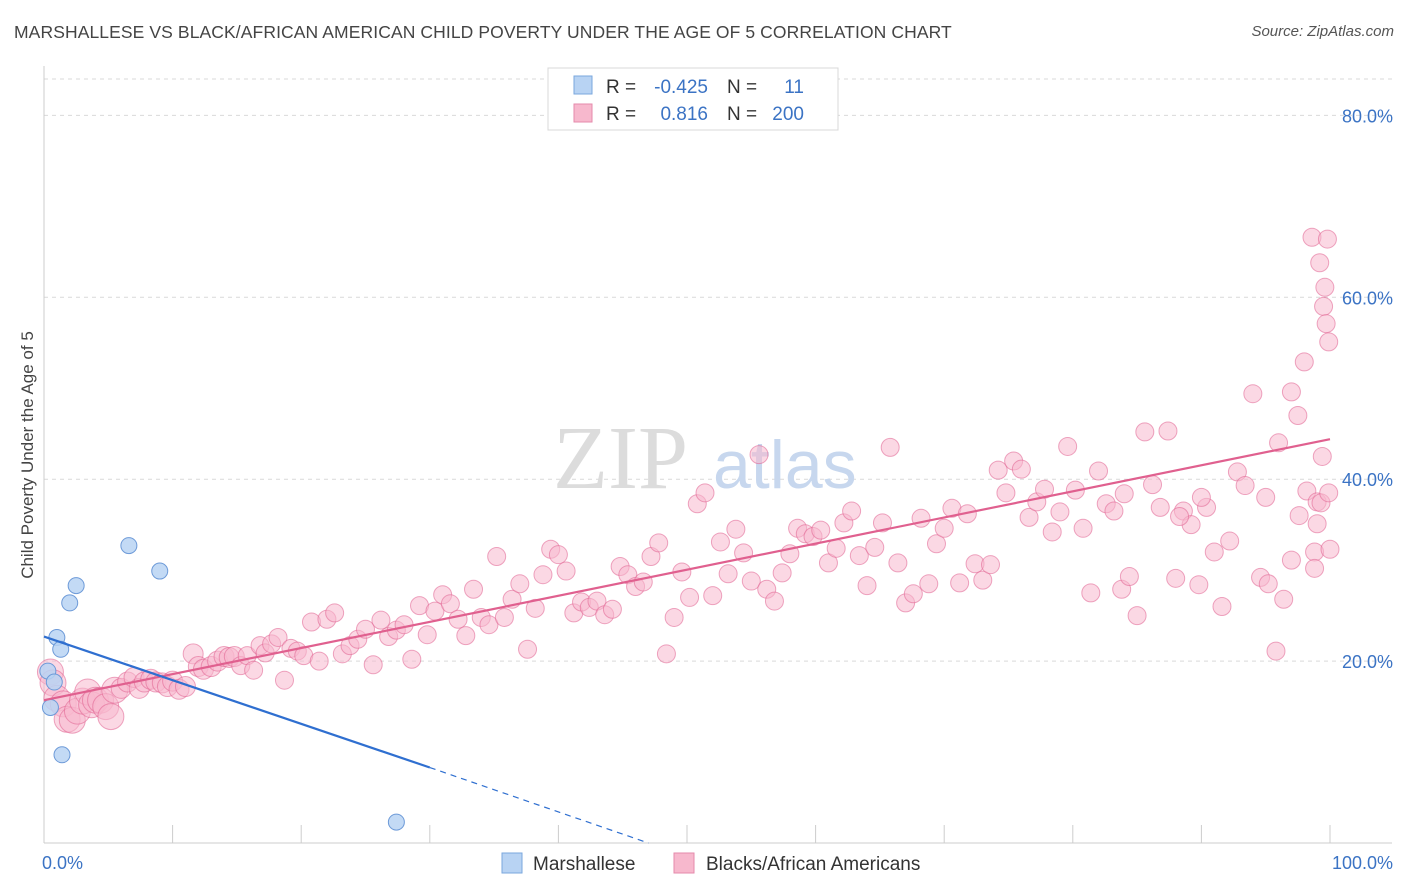 This screenshot has height=892, width=1406. Describe the element at coordinates (1367, 298) in the screenshot. I see `y-tick-label: 60.0%` at that location.